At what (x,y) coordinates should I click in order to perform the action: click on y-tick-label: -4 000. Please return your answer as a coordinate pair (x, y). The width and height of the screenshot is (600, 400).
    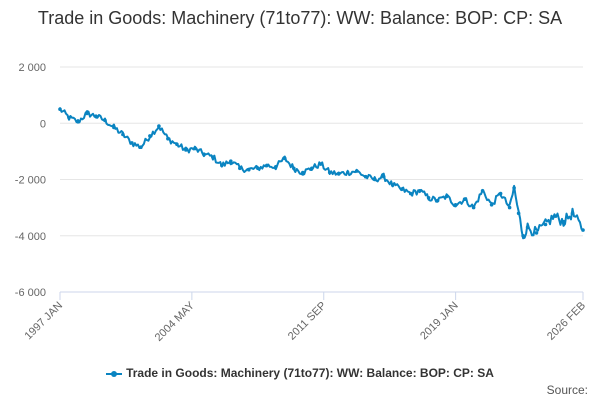
    Looking at the image, I should click on (30, 237).